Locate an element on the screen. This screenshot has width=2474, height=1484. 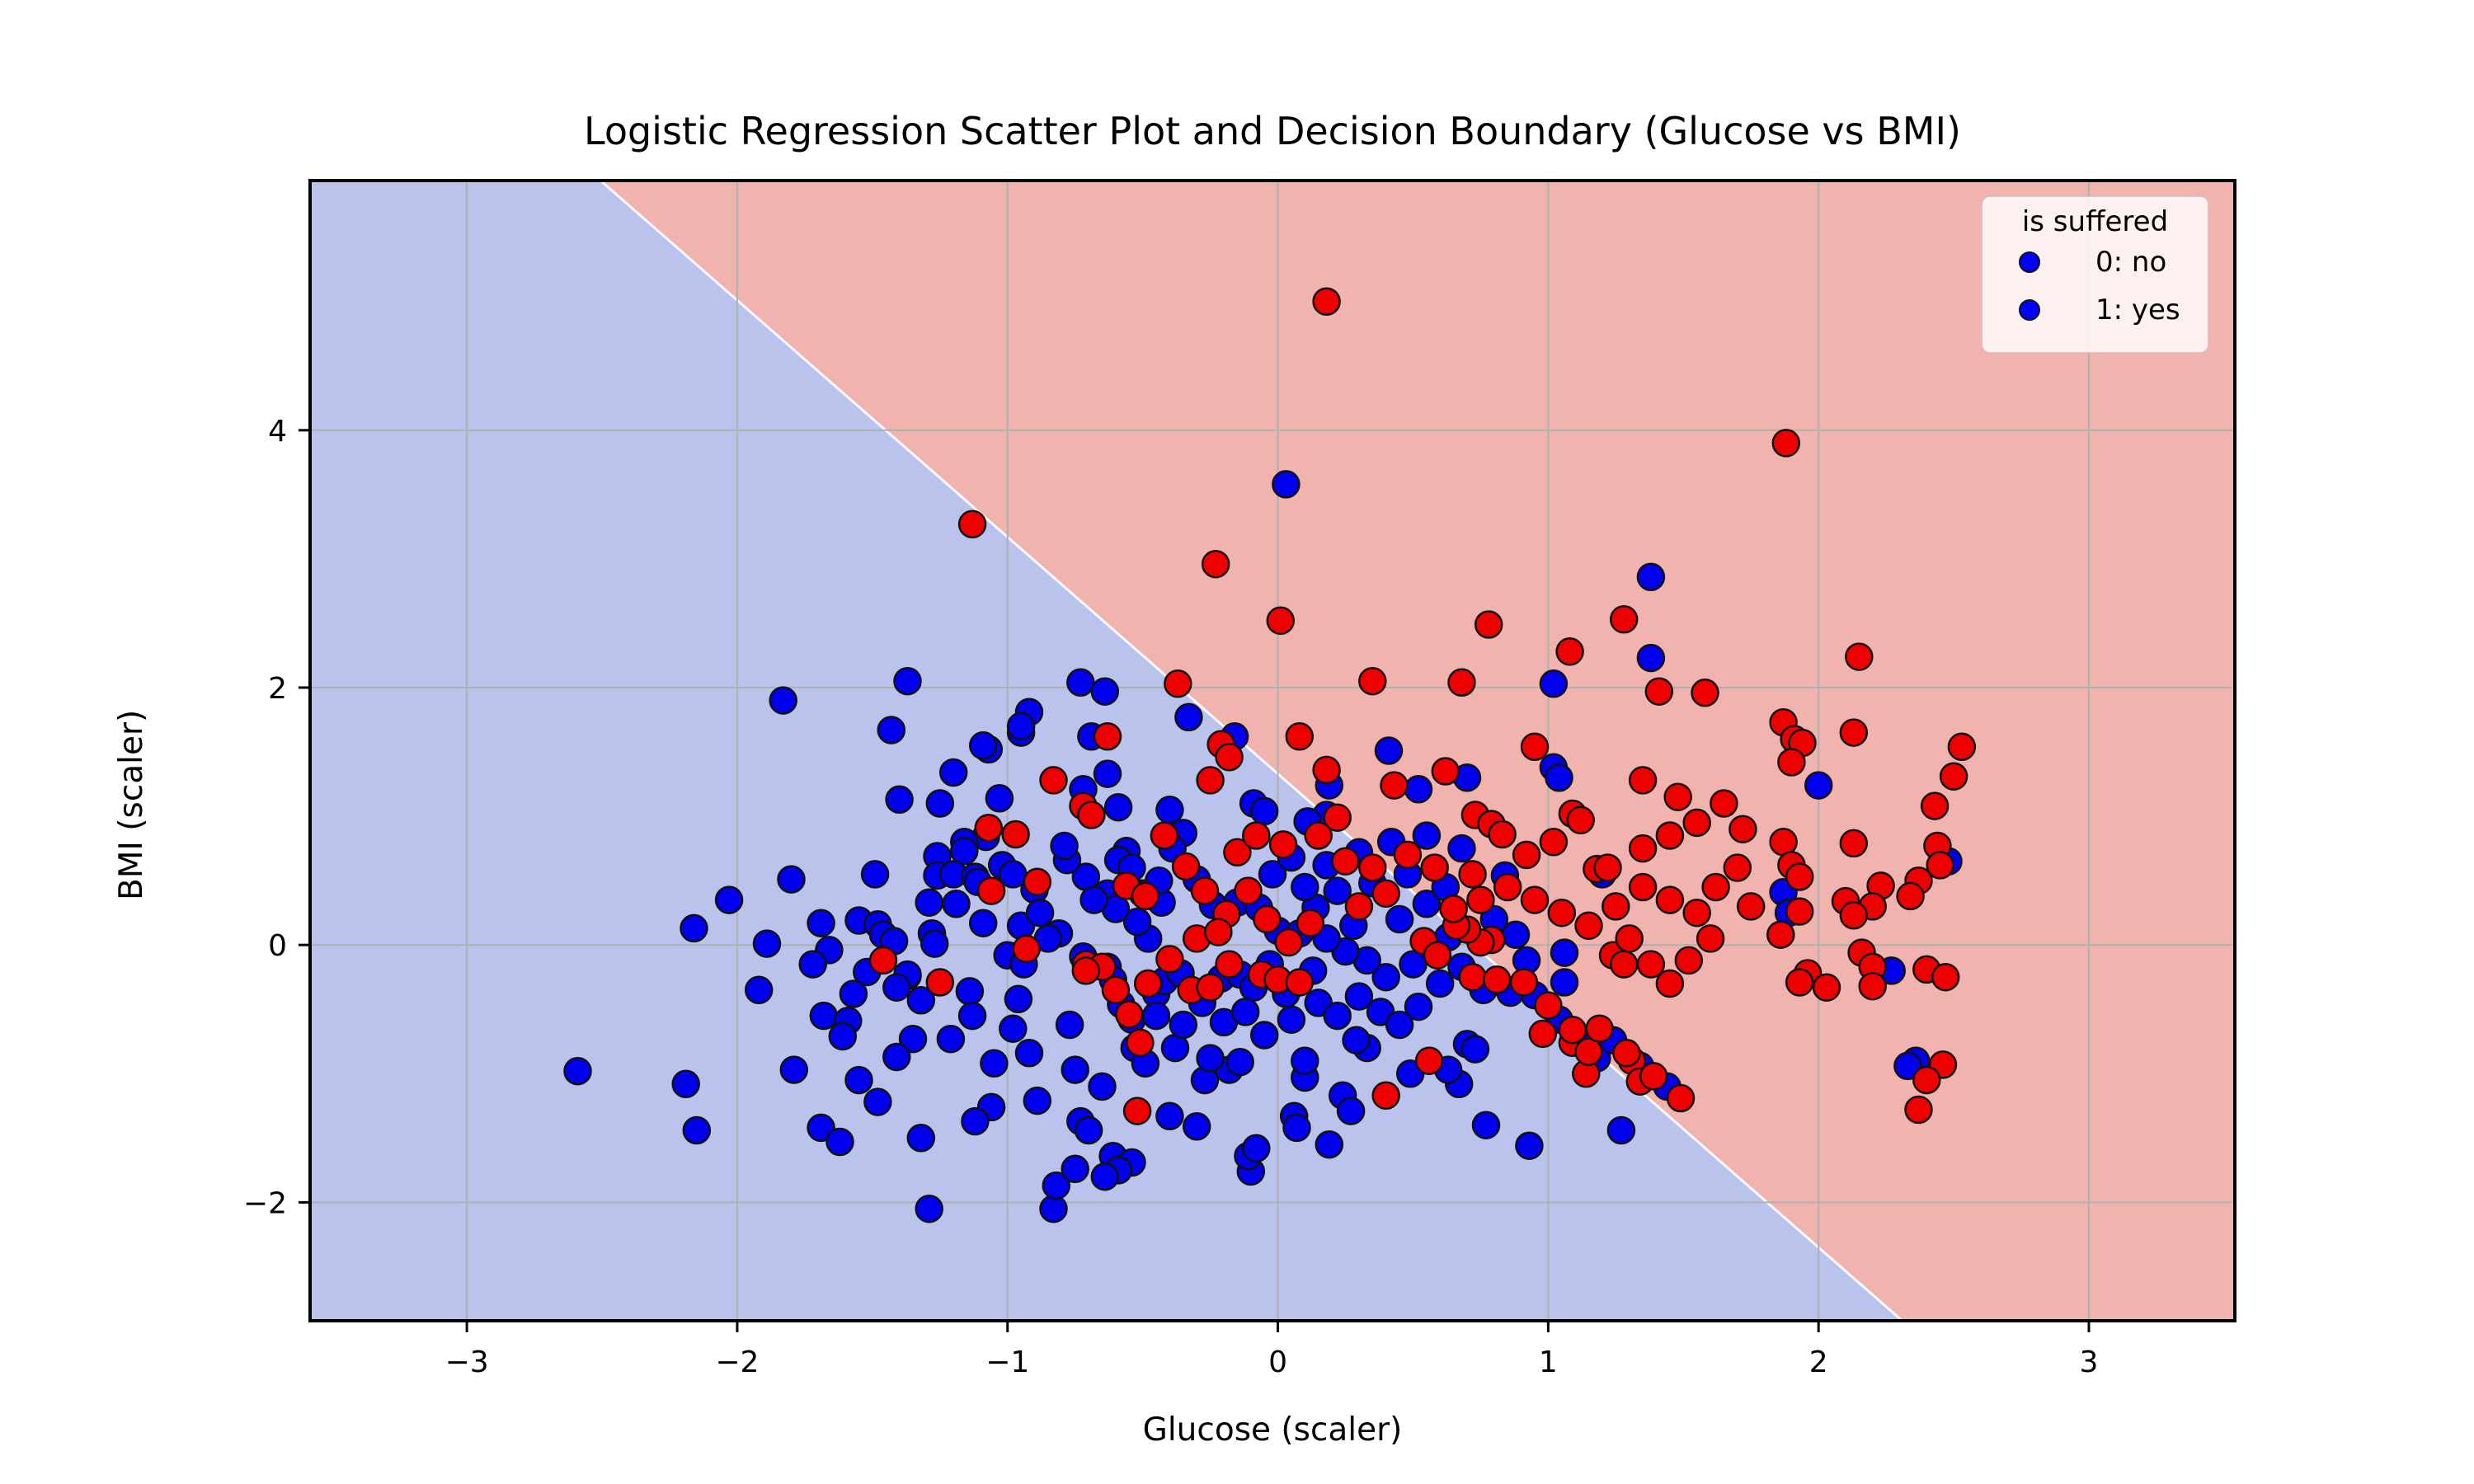
x-tick-label: 0 is located at coordinates (1277, 1362).